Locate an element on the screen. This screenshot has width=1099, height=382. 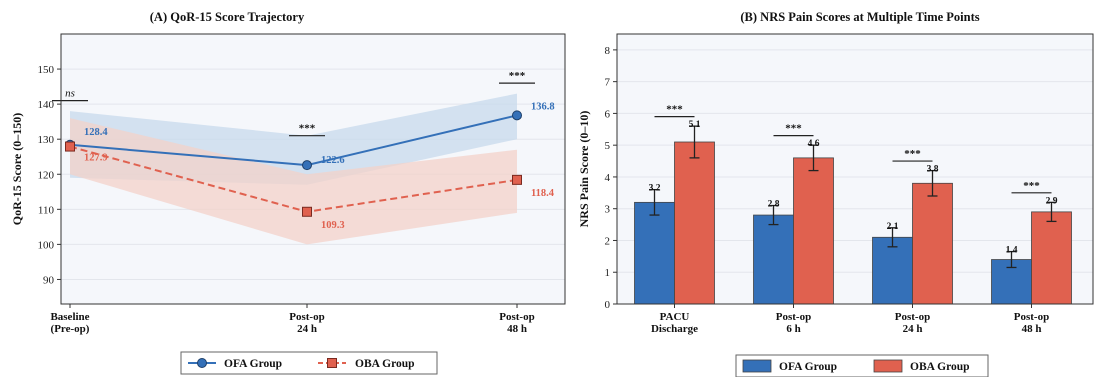
data-label: 3.2 is located at coordinates (655, 189).